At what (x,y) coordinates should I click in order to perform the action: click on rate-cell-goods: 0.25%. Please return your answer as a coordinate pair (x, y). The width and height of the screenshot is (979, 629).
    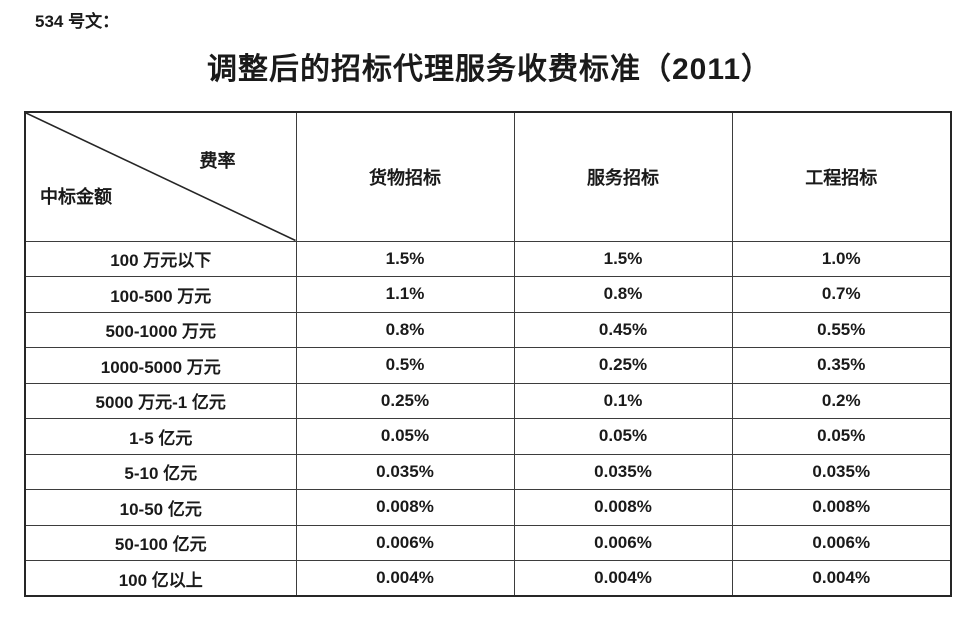
    Looking at the image, I should click on (405, 400).